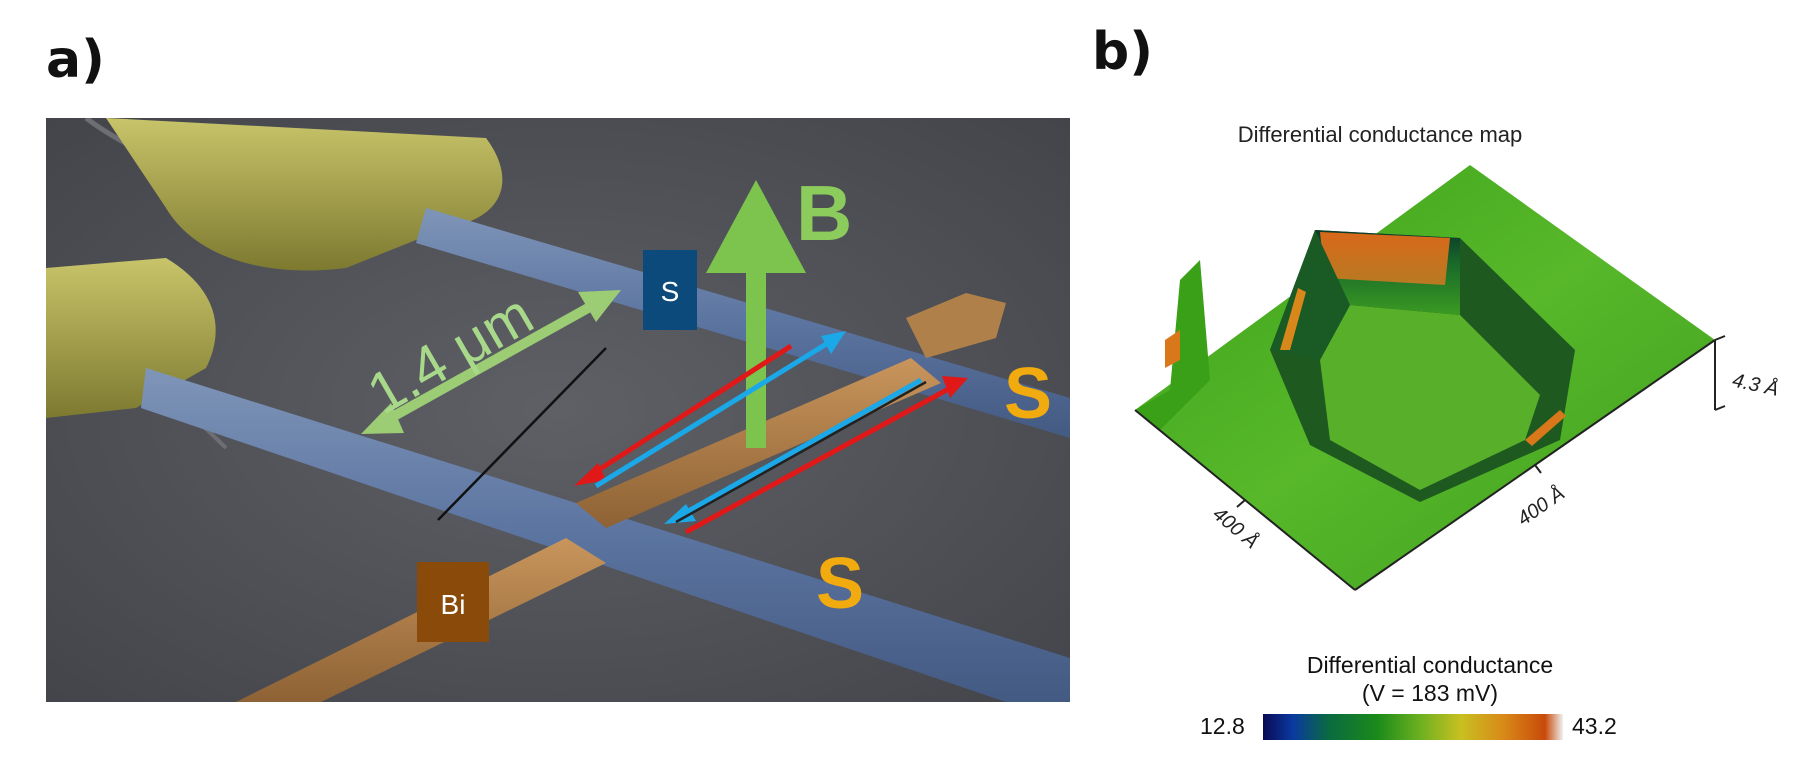 This screenshot has width=1800, height=760. I want to click on b-field-arrowhead, so click(756, 226).